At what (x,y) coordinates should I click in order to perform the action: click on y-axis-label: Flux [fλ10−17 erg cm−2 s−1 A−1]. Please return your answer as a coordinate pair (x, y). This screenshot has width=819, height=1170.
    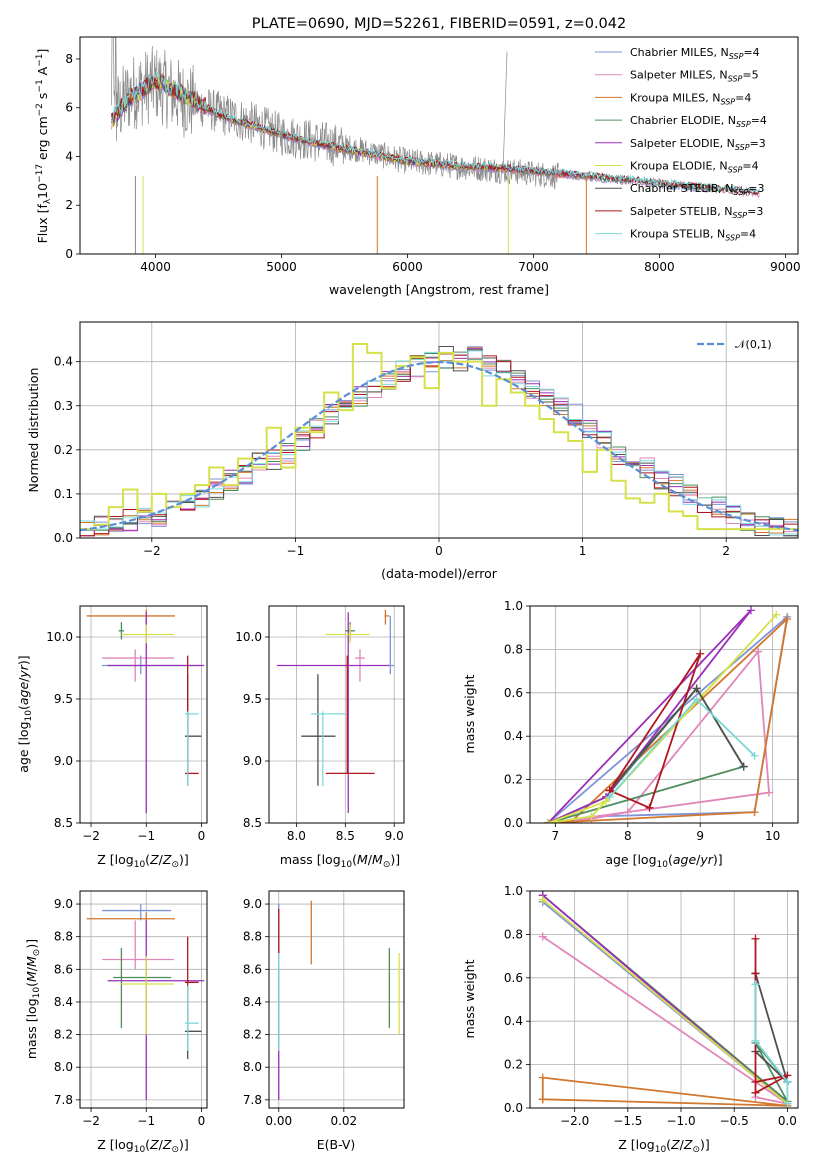
    Looking at the image, I should click on (44, 146).